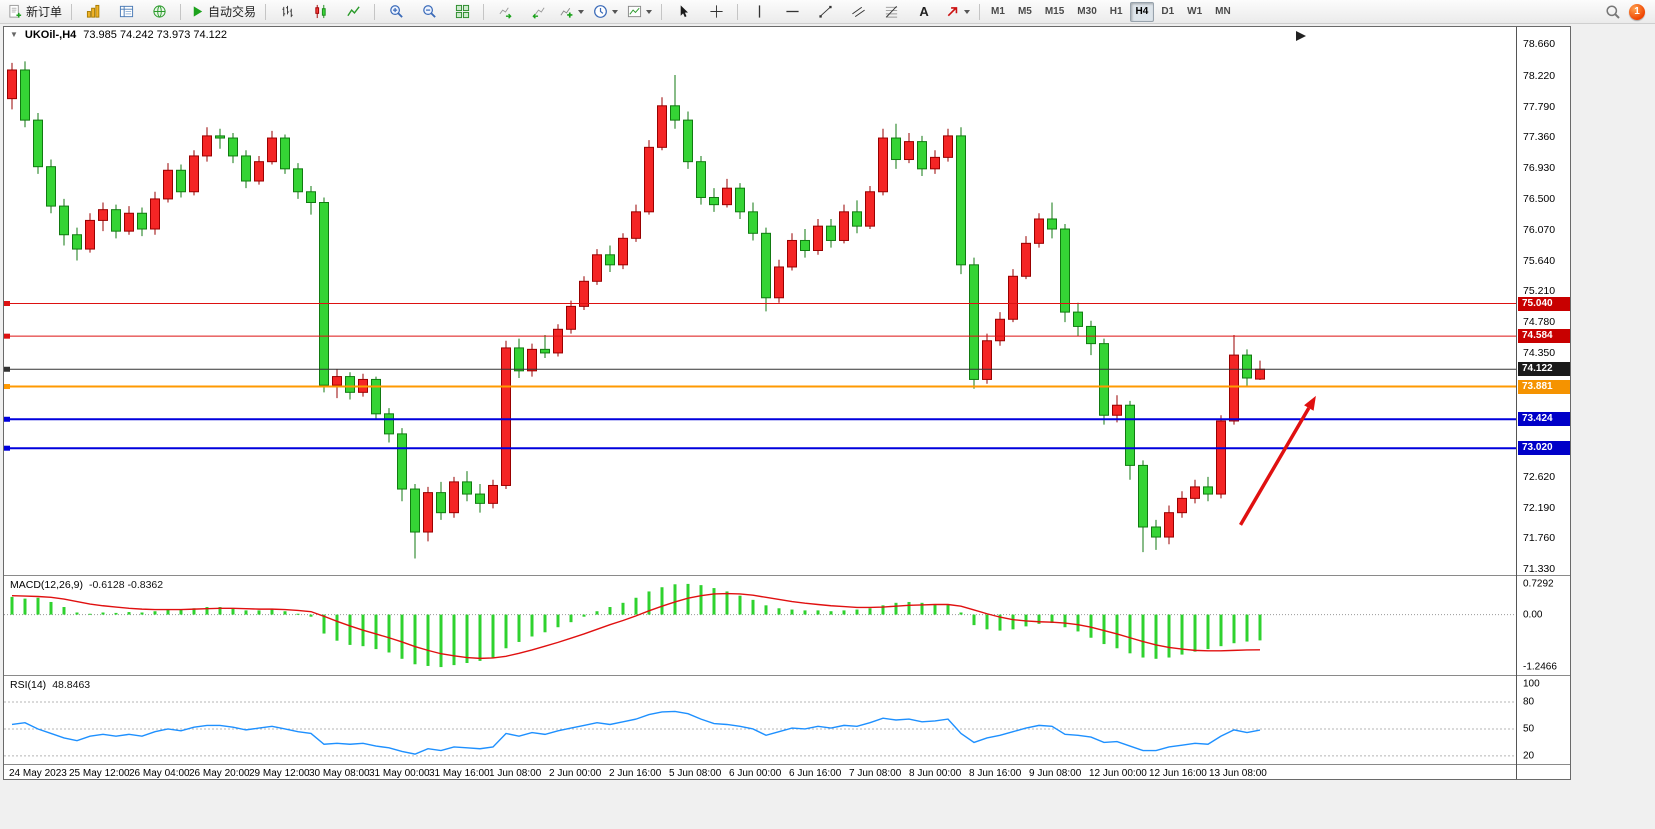 This screenshot has height=829, width=1655. I want to click on auto-trading-button: 自动交易, so click(223, 12).